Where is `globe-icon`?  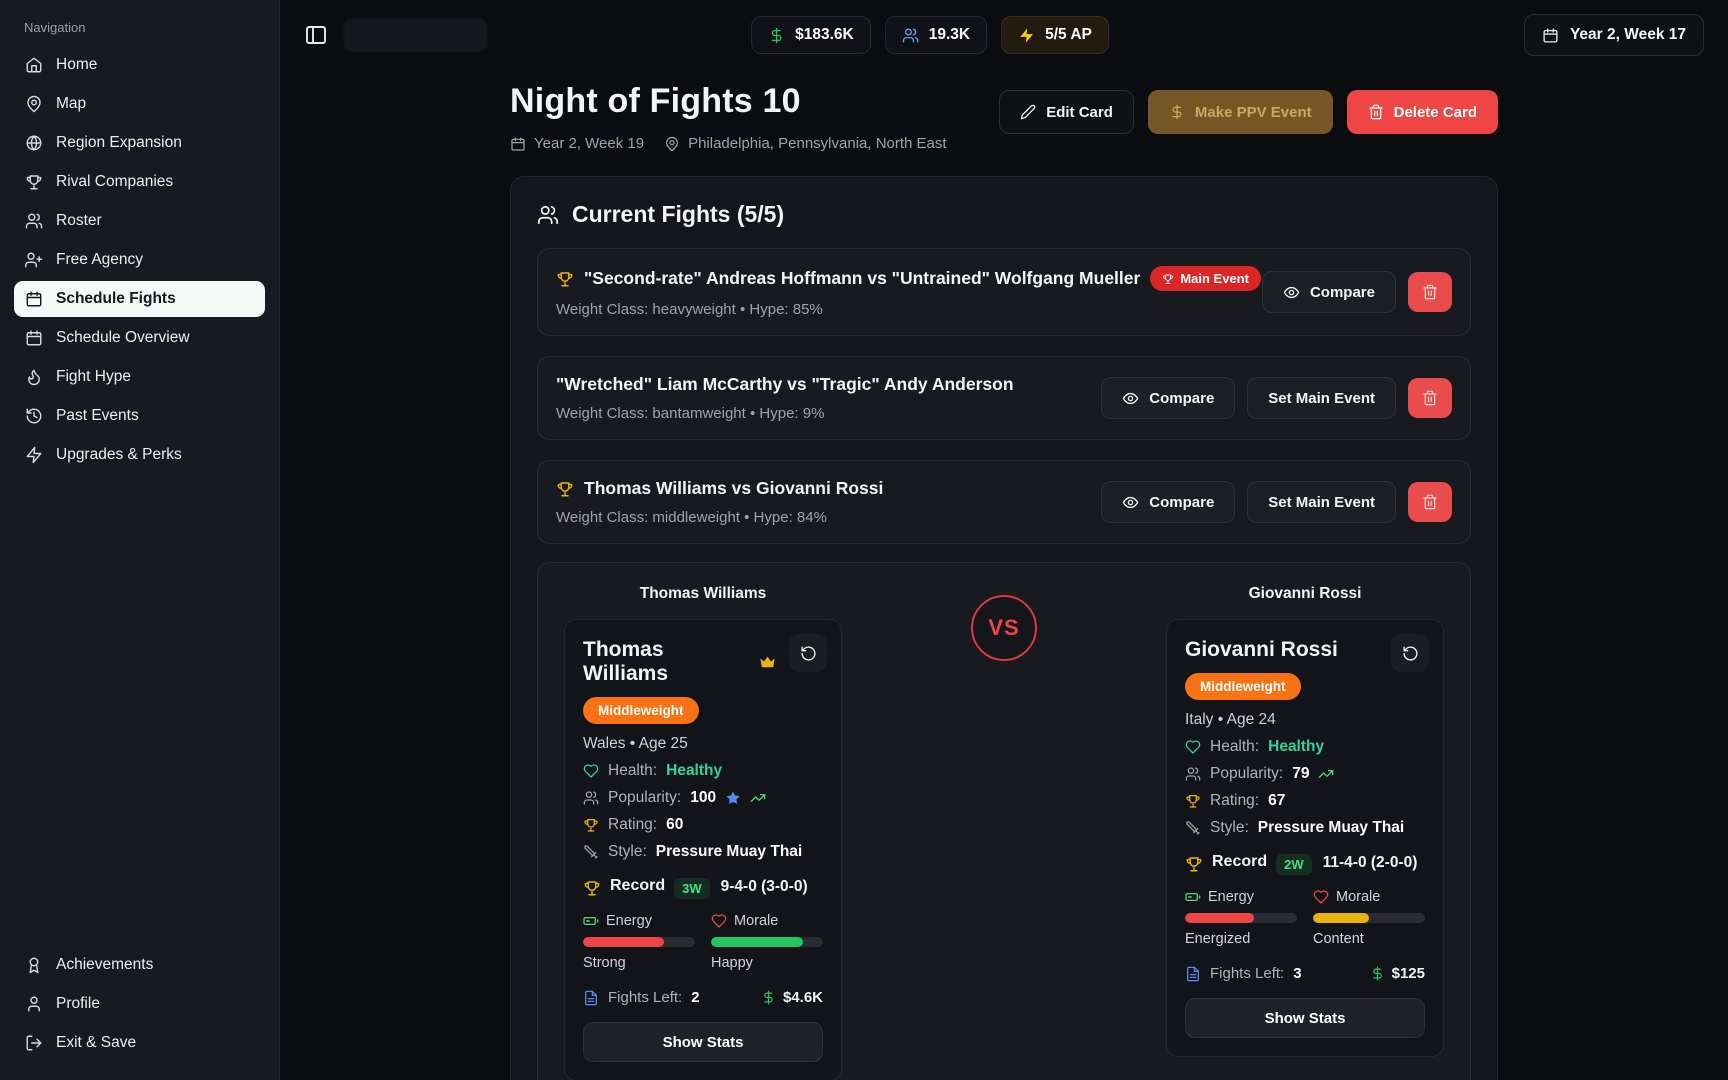 globe-icon is located at coordinates (34, 143).